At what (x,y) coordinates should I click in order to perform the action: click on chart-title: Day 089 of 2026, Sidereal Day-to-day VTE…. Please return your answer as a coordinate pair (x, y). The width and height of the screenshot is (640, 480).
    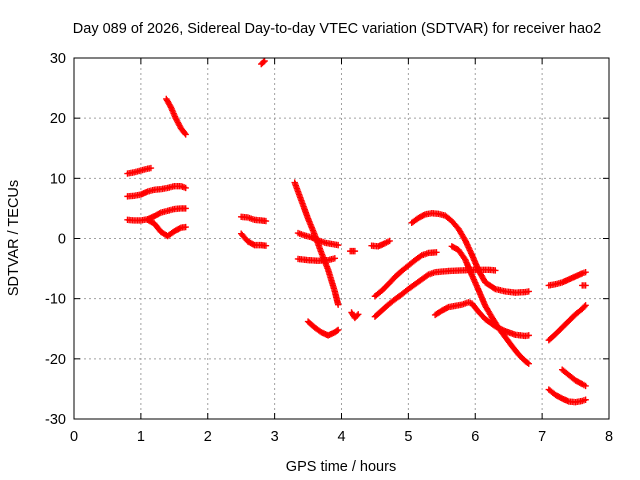
    Looking at the image, I should click on (337, 29).